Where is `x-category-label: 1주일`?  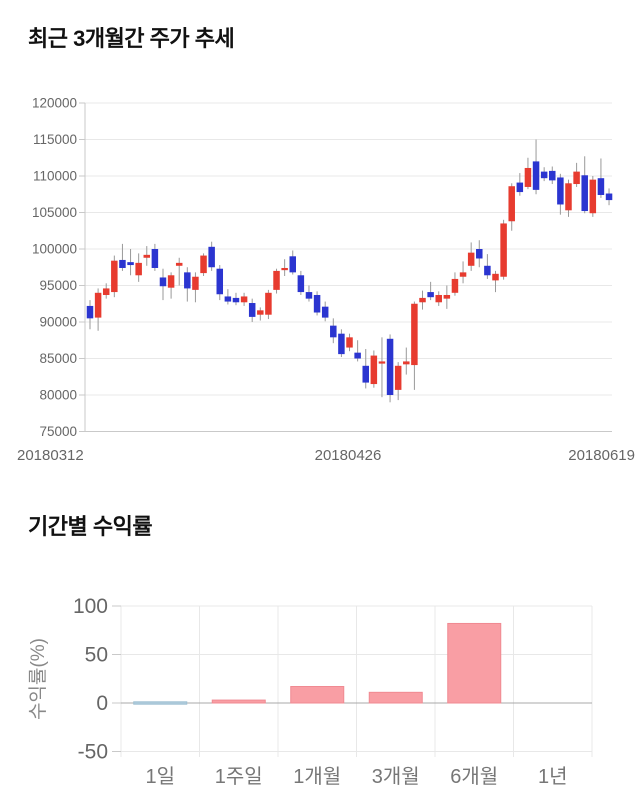 x-category-label: 1주일 is located at coordinates (239, 776).